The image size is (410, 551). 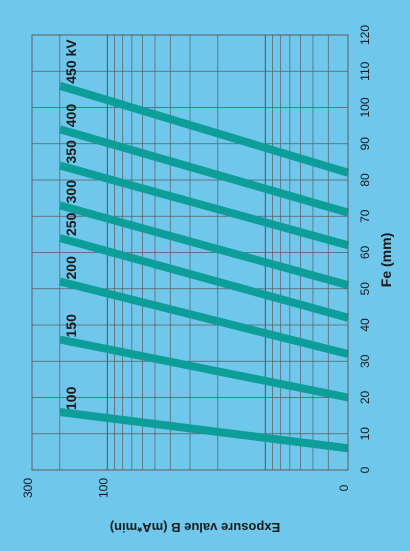 What do you see at coordinates (195, 527) in the screenshot?
I see `y-axis-label: Exposure value B (mA*min)` at bounding box center [195, 527].